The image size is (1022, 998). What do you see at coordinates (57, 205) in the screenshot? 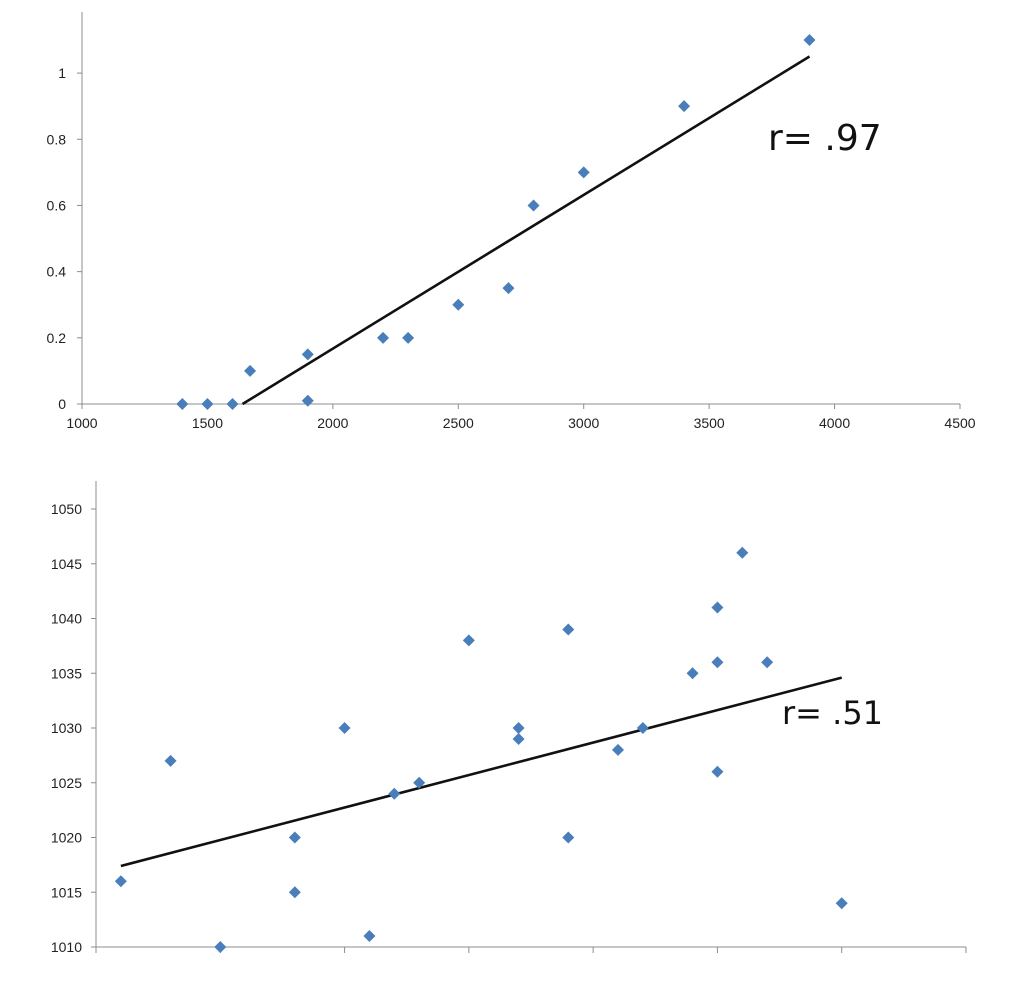
I see `y-tick-label: 0.6` at bounding box center [57, 205].